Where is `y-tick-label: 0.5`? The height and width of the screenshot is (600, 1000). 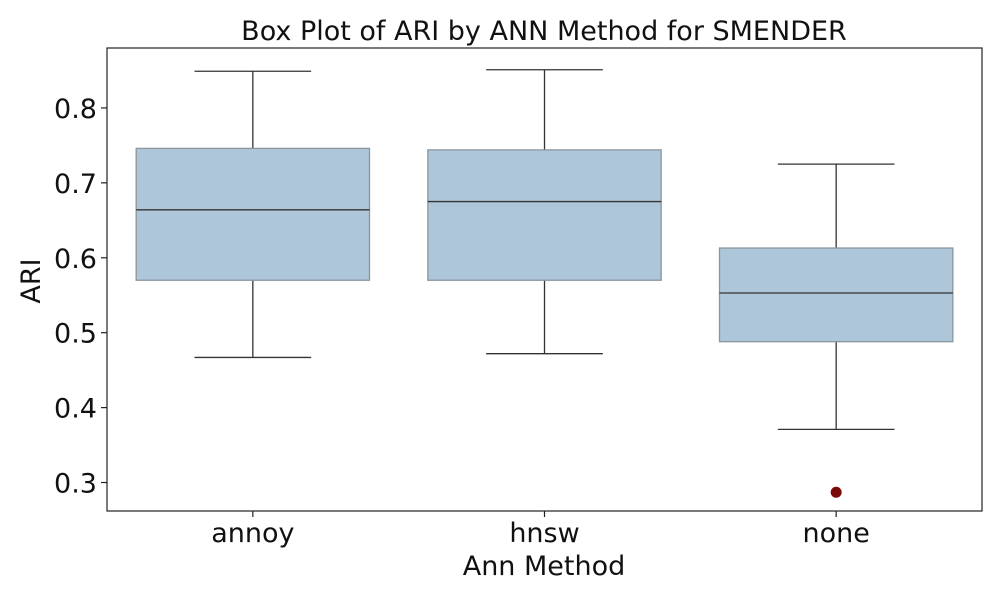
y-tick-label: 0.5 is located at coordinates (75, 334).